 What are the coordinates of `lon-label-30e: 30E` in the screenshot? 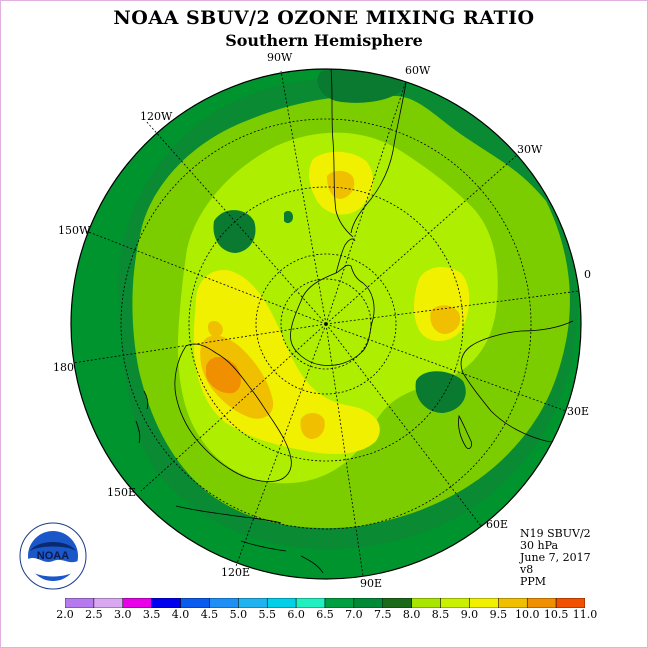 It's located at (578, 411).